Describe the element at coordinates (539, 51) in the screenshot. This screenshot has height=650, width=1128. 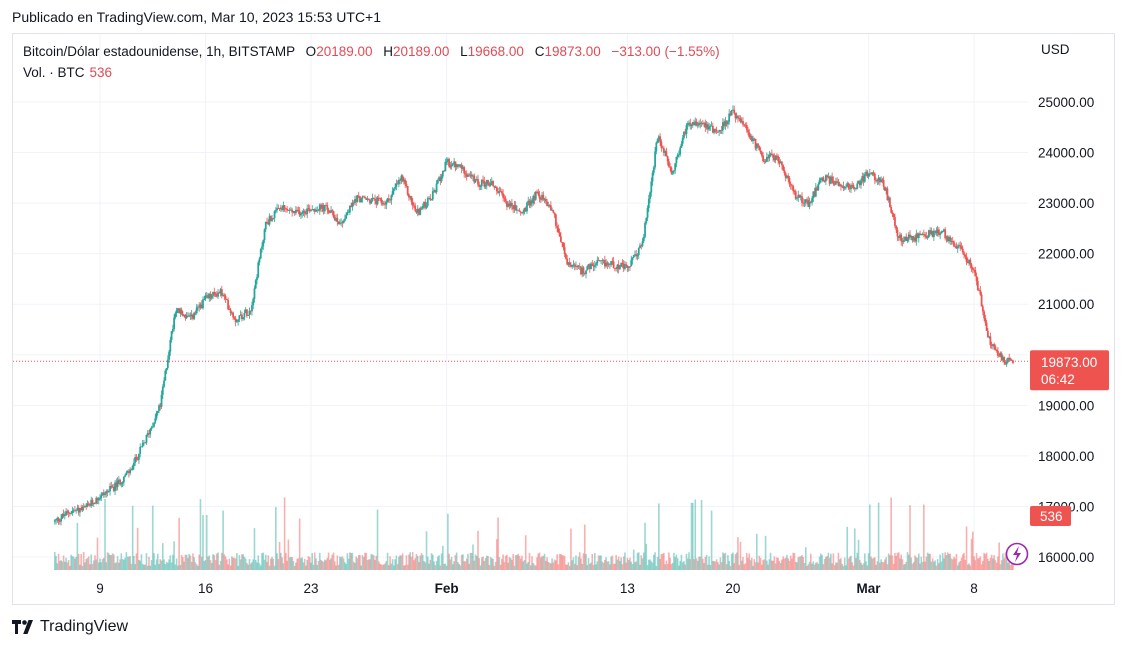
I see `close-label: C` at that location.